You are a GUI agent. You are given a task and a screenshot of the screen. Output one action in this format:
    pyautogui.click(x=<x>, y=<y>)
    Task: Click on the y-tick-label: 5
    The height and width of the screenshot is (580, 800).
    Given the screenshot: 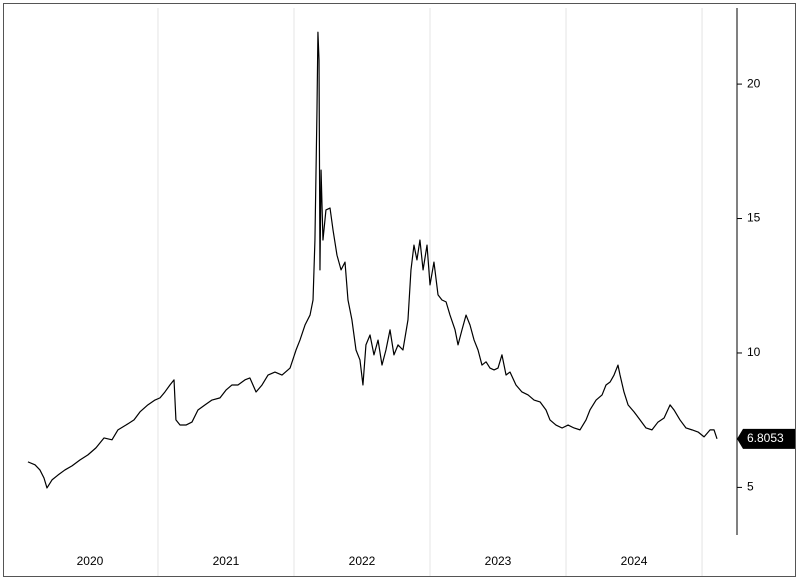 What is the action you would take?
    pyautogui.click(x=750, y=487)
    